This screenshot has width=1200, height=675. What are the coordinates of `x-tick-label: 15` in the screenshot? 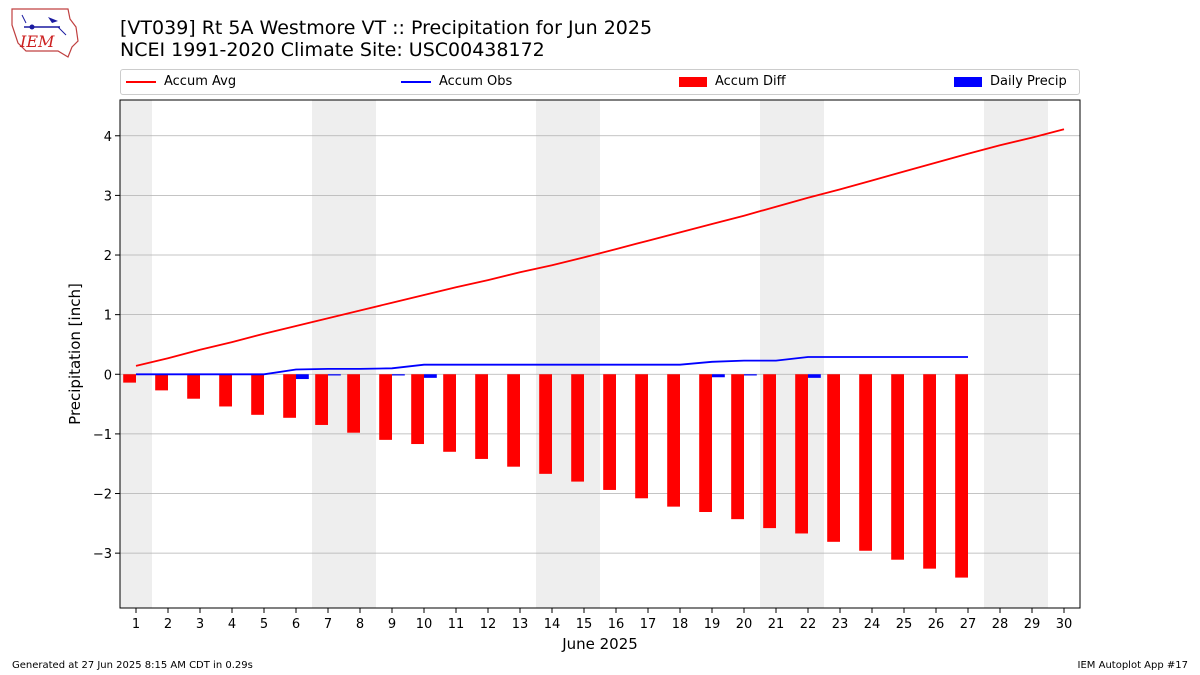 It's located at (584, 624).